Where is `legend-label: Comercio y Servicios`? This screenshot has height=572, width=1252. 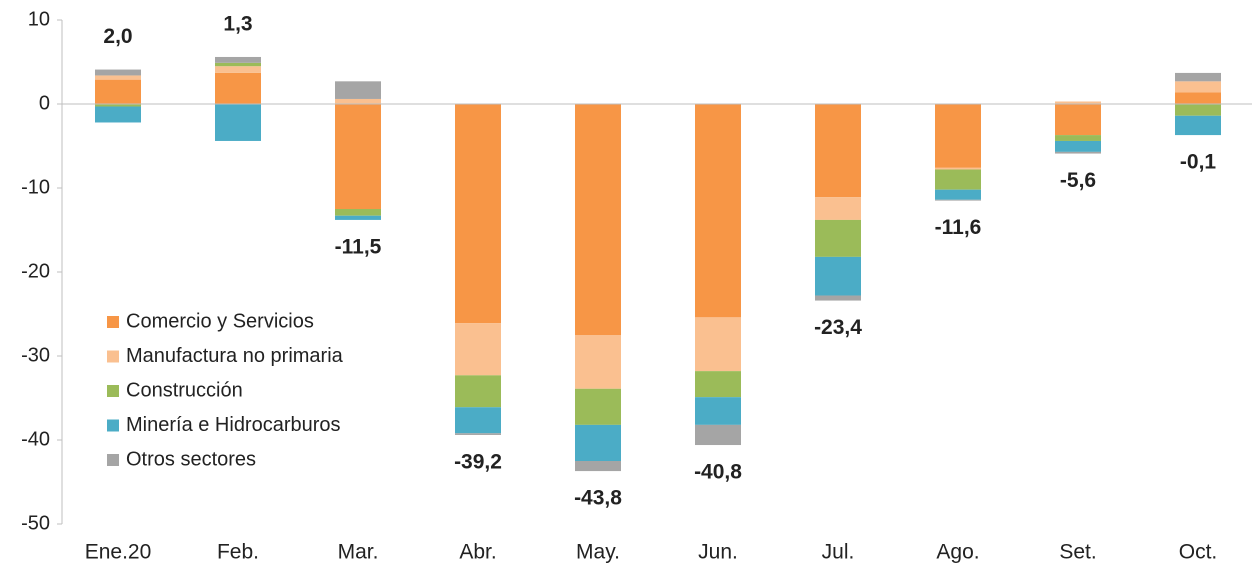 legend-label: Comercio y Servicios is located at coordinates (220, 321).